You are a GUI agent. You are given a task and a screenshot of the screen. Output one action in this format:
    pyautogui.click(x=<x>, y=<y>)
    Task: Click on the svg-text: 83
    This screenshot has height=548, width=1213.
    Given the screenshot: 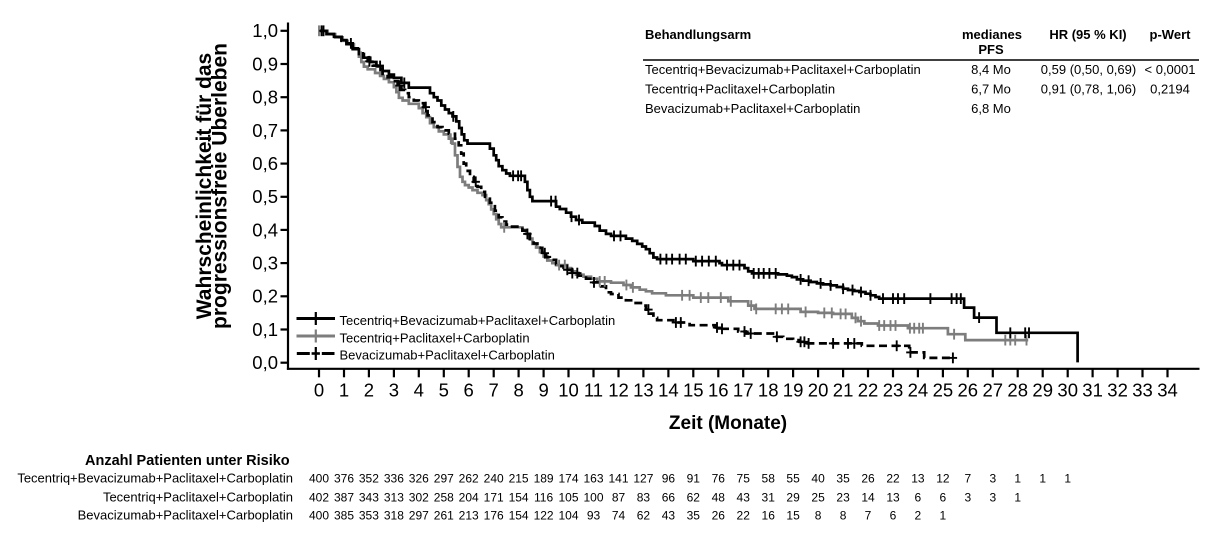 What is the action you would take?
    pyautogui.click(x=644, y=498)
    